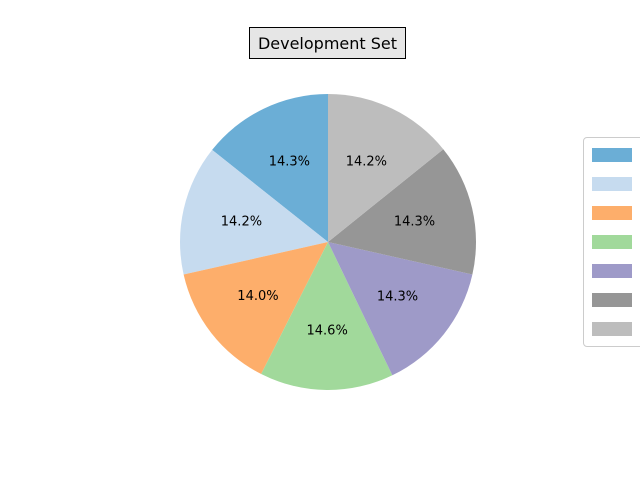 This screenshot has width=640, height=480. What do you see at coordinates (327, 330) in the screenshot?
I see `slice-percent-label-4: 14.6%` at bounding box center [327, 330].